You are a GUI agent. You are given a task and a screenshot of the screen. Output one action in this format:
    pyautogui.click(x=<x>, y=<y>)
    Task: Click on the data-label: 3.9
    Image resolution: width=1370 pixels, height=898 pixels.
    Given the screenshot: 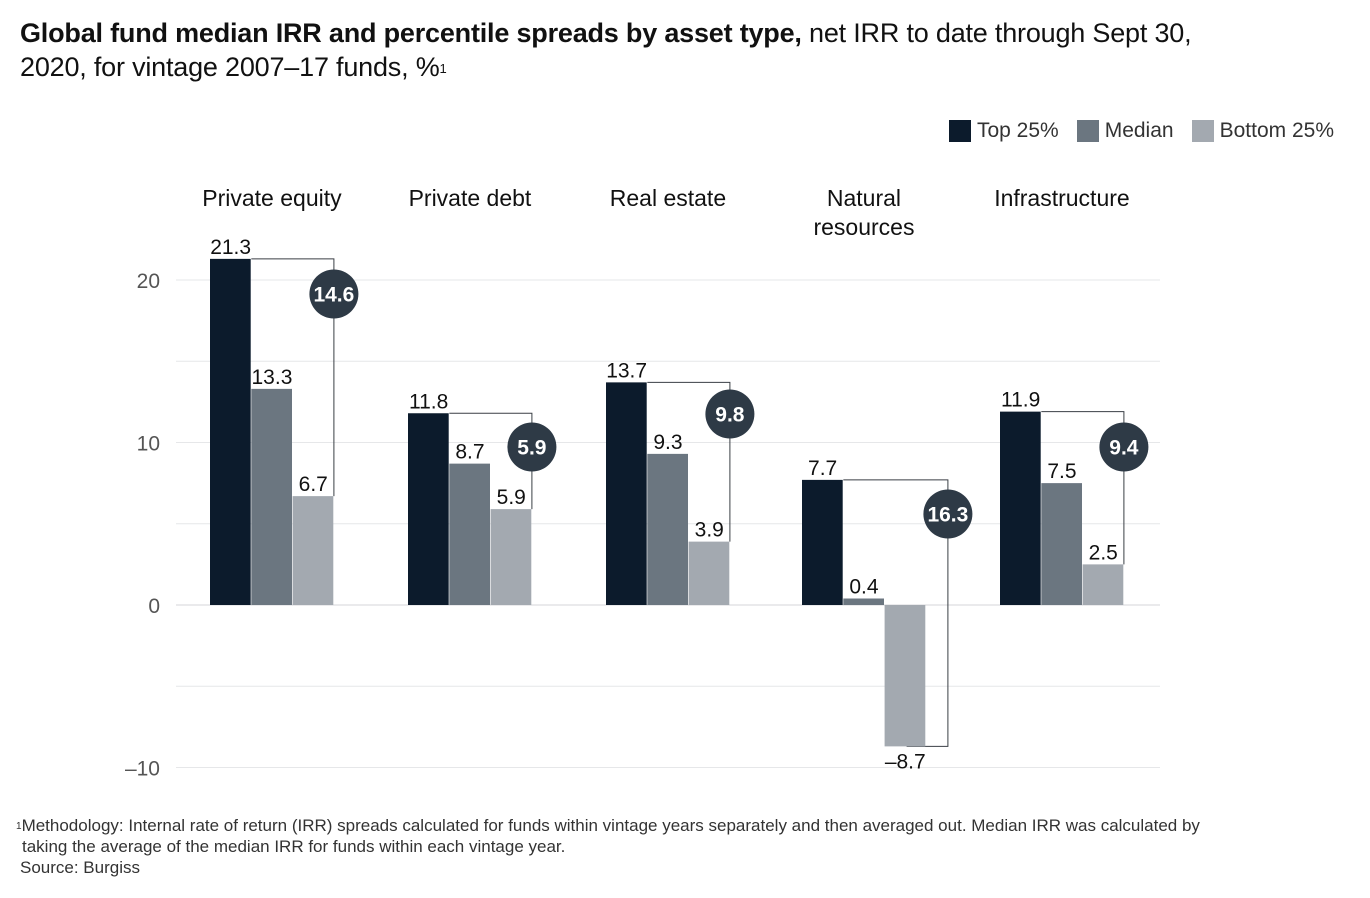 What is the action you would take?
    pyautogui.click(x=709, y=530)
    